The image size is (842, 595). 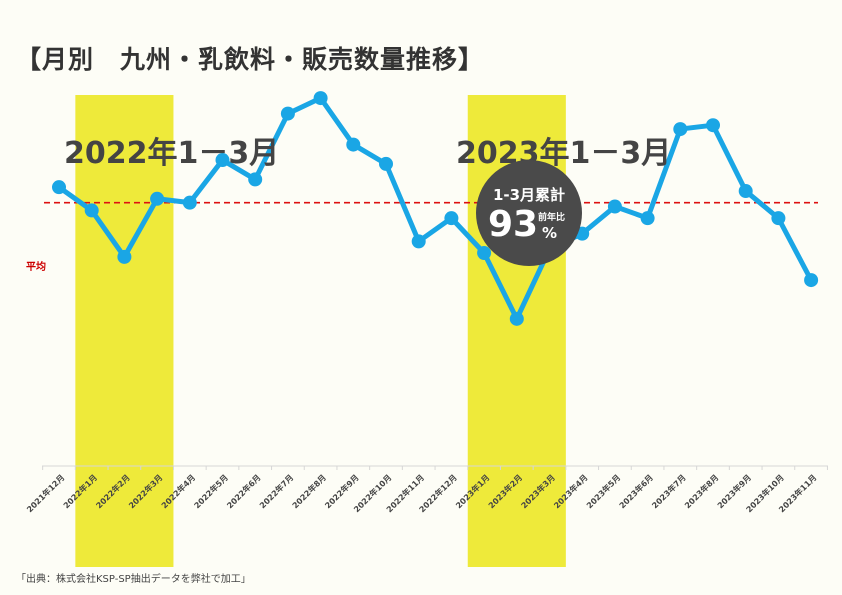 I want to click on yoy-badge: 1-3月累計 93 前年比 %, so click(x=529, y=213).